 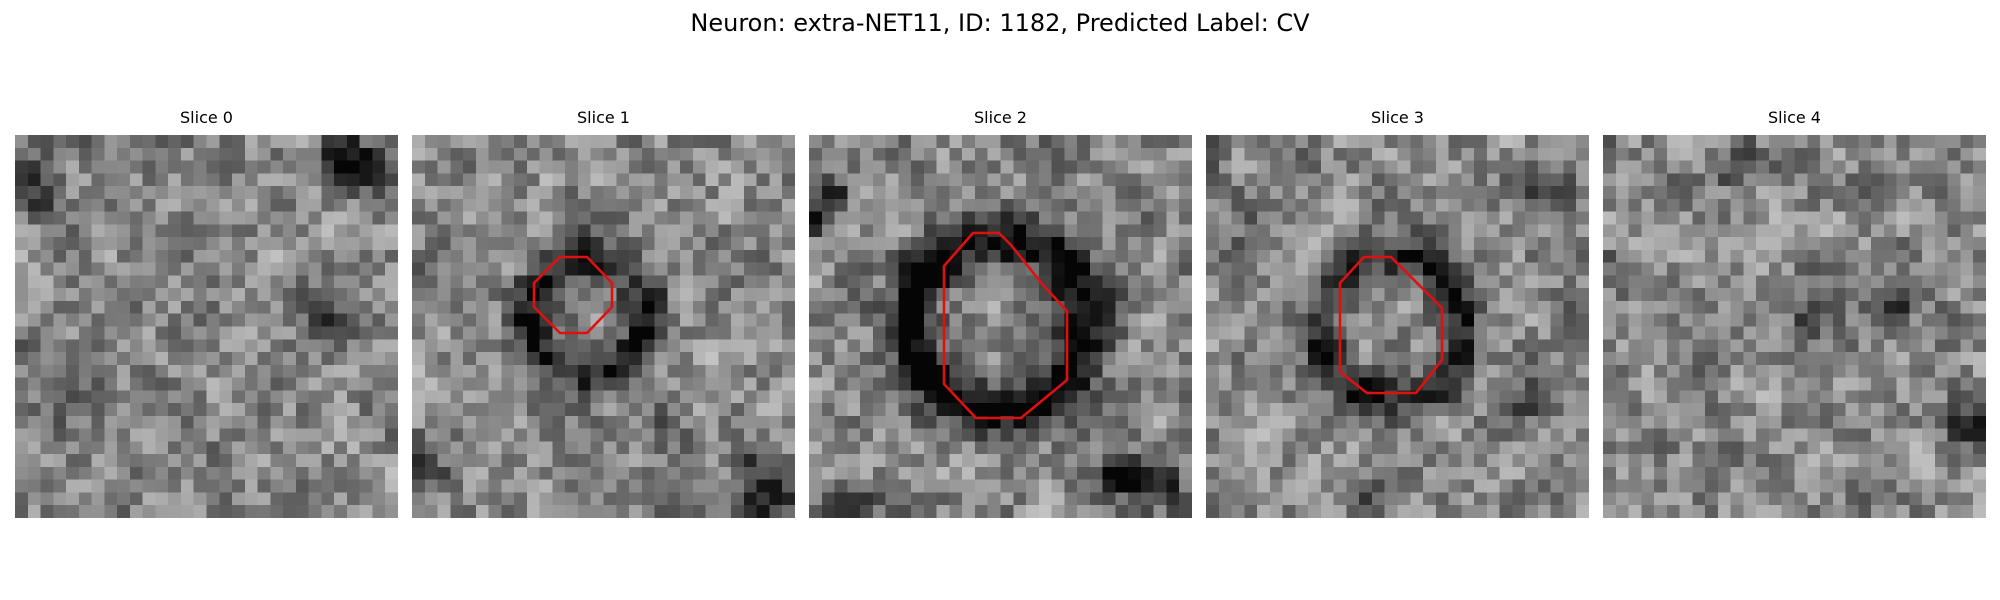 What do you see at coordinates (1397, 117) in the screenshot?
I see `slice-title-3: Slice 3` at bounding box center [1397, 117].